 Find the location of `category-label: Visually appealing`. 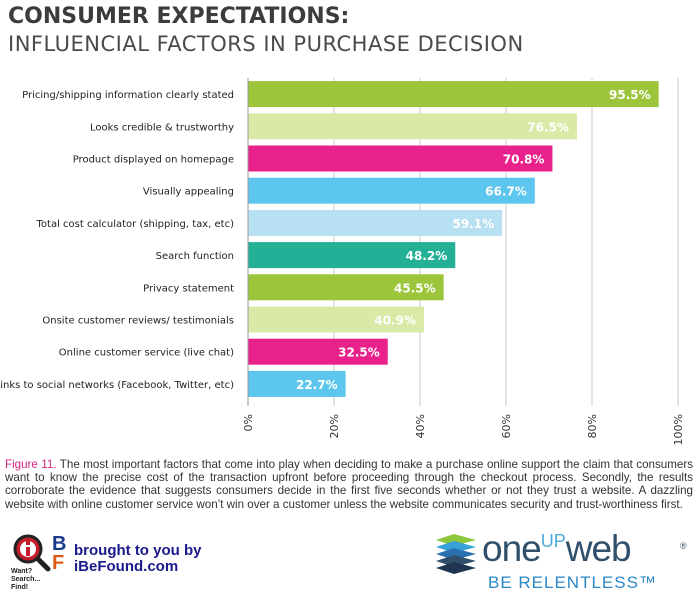

category-label: Visually appealing is located at coordinates (188, 192).